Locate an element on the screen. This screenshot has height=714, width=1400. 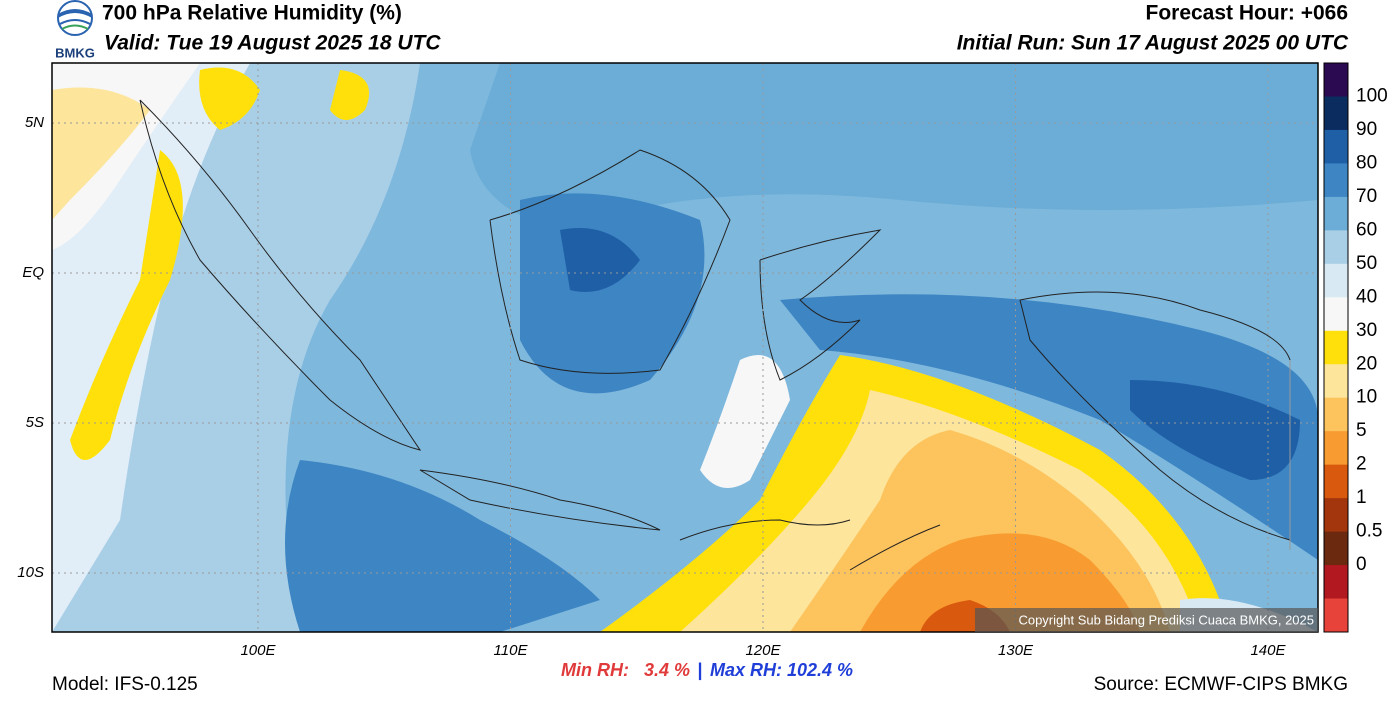
colorbar-label: 1 is located at coordinates (1361, 497).